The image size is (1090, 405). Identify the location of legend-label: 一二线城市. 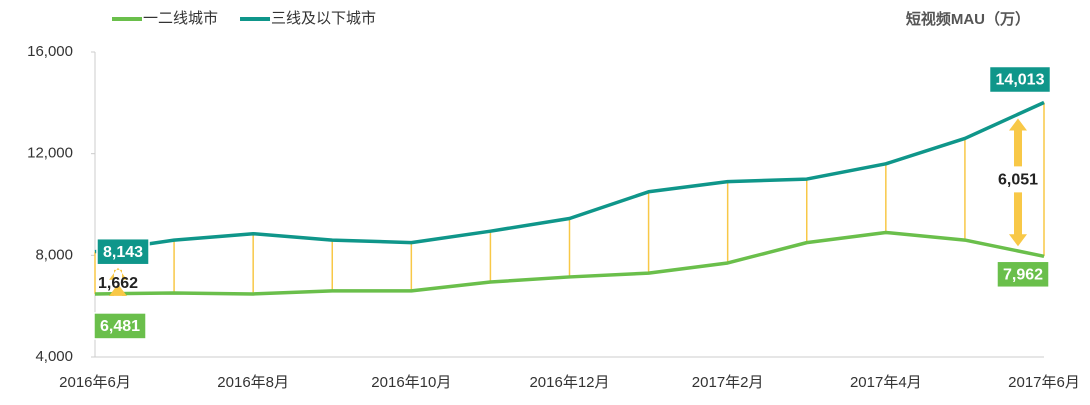
(180, 18).